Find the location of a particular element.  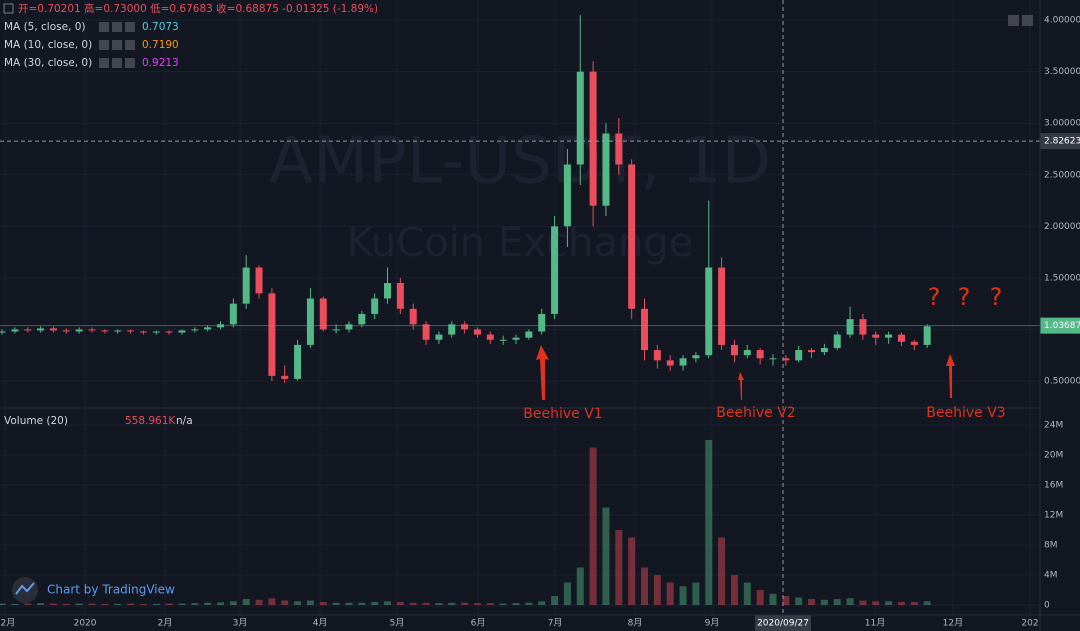

x-tick-label: 6月 is located at coordinates (478, 623).